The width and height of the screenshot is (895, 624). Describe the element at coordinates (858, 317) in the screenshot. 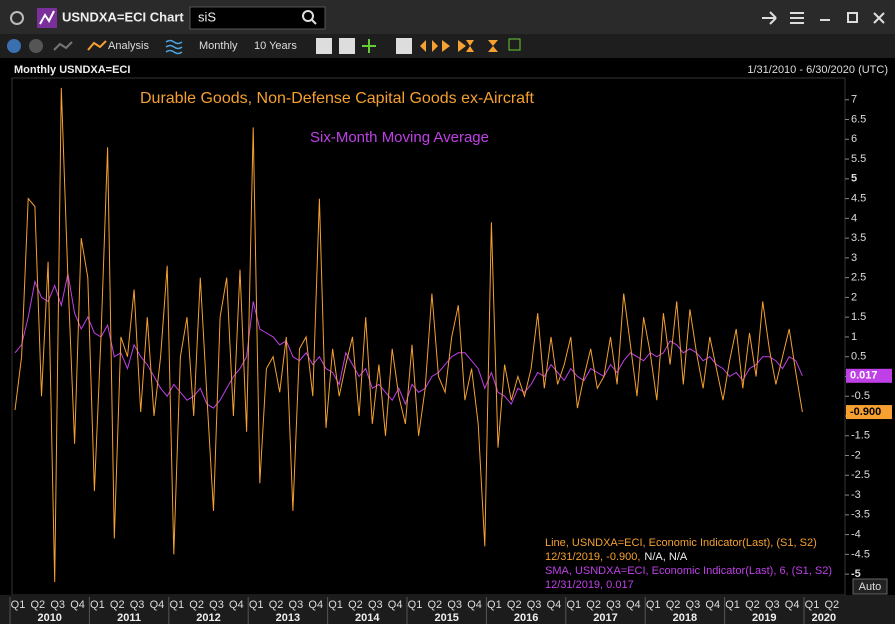

I see `y-tick-label: 1.5` at that location.